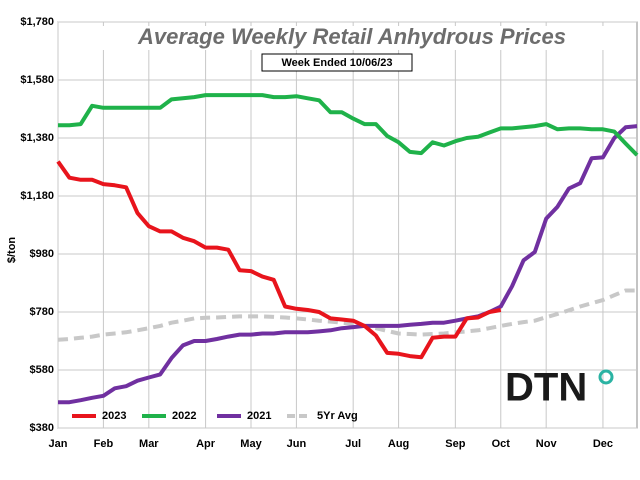  Describe the element at coordinates (104, 444) in the screenshot. I see `x-tick-label: Feb` at that location.